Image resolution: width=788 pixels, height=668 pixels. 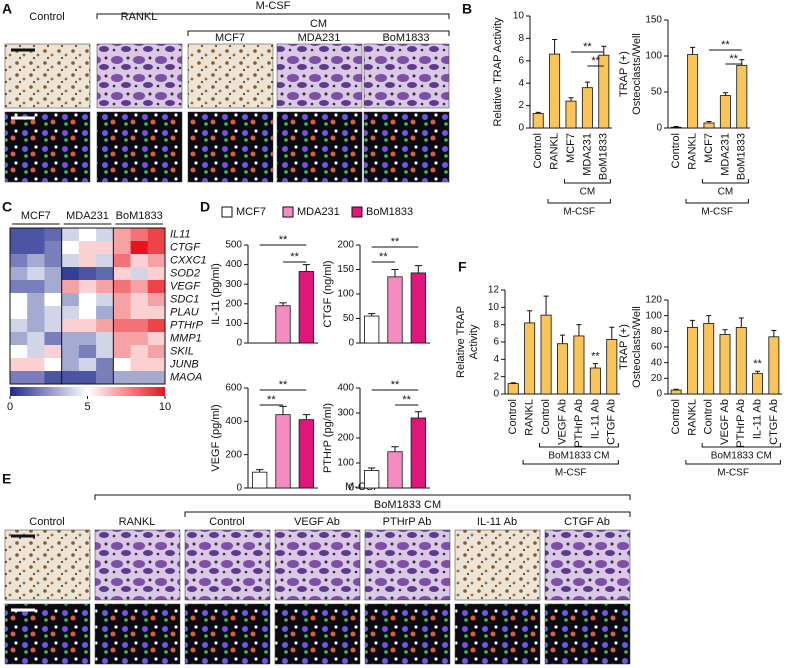 What do you see at coordinates (587, 181) in the screenshot?
I see `group-bracket` at bounding box center [587, 181].